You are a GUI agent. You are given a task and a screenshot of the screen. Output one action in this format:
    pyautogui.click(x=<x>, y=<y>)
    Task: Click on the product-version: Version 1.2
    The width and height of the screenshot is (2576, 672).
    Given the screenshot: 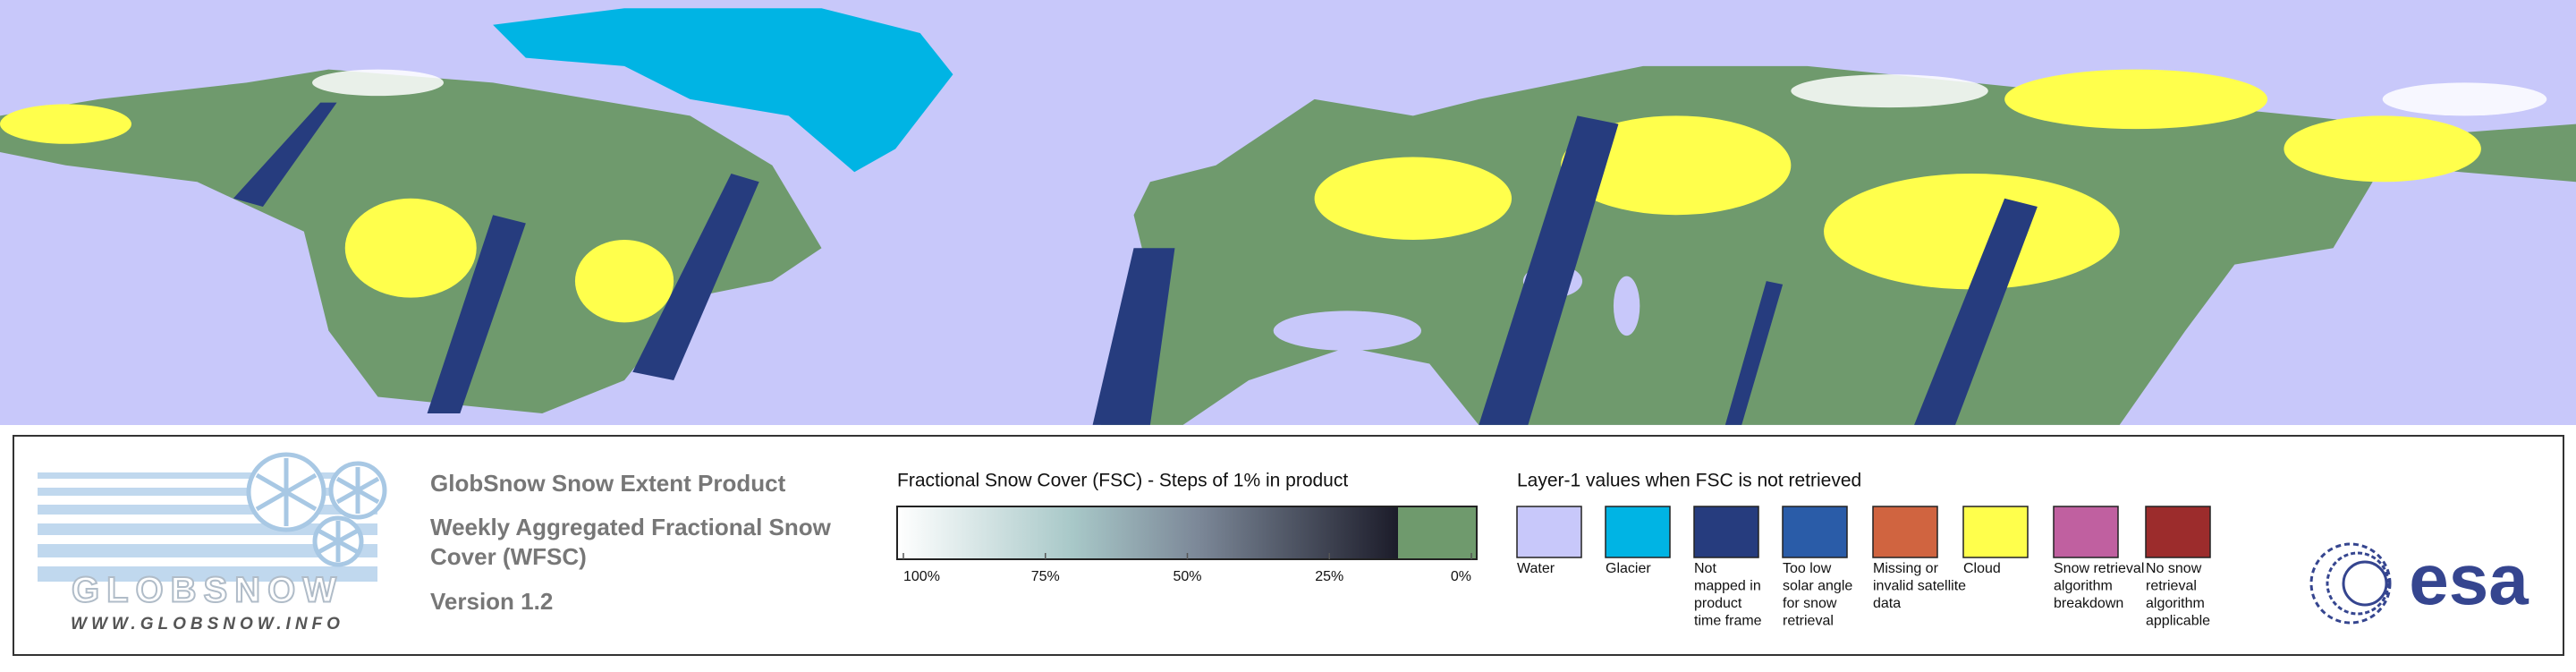 What is the action you would take?
    pyautogui.click(x=491, y=601)
    